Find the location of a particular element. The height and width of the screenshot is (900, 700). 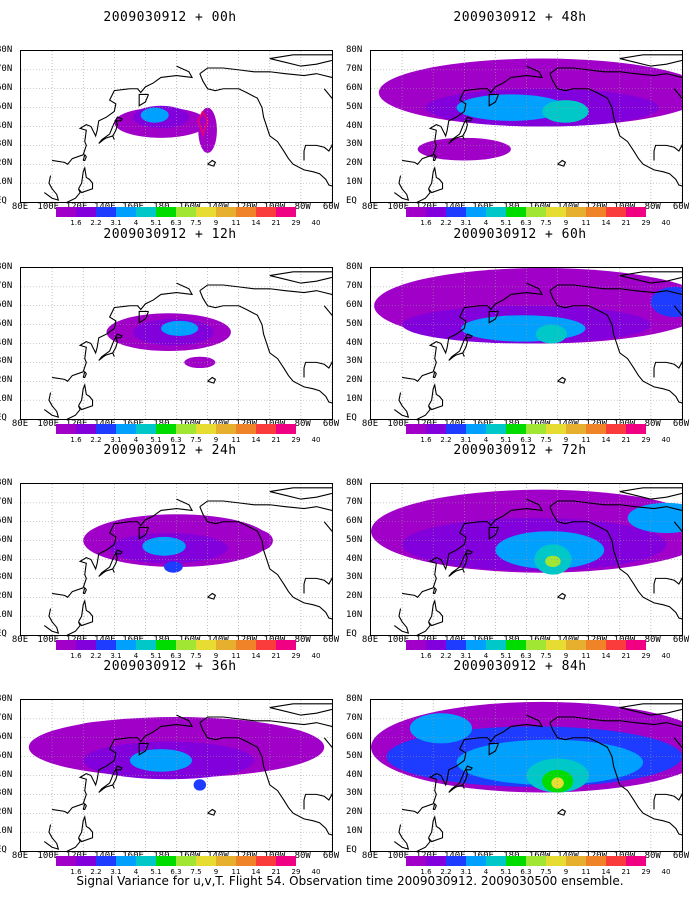

latitude-tick-label: 60N is located at coordinates (354, 520).